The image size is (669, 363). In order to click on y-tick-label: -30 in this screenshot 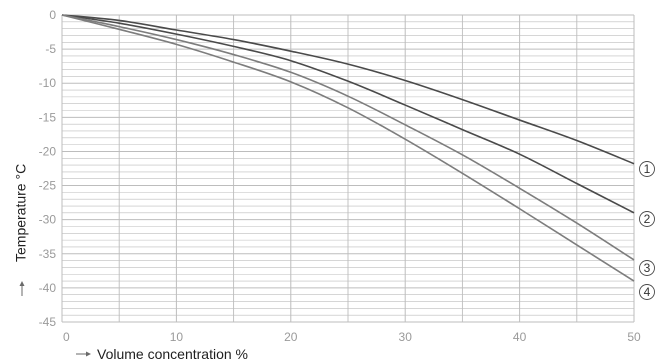, I will do `click(48, 220)`.